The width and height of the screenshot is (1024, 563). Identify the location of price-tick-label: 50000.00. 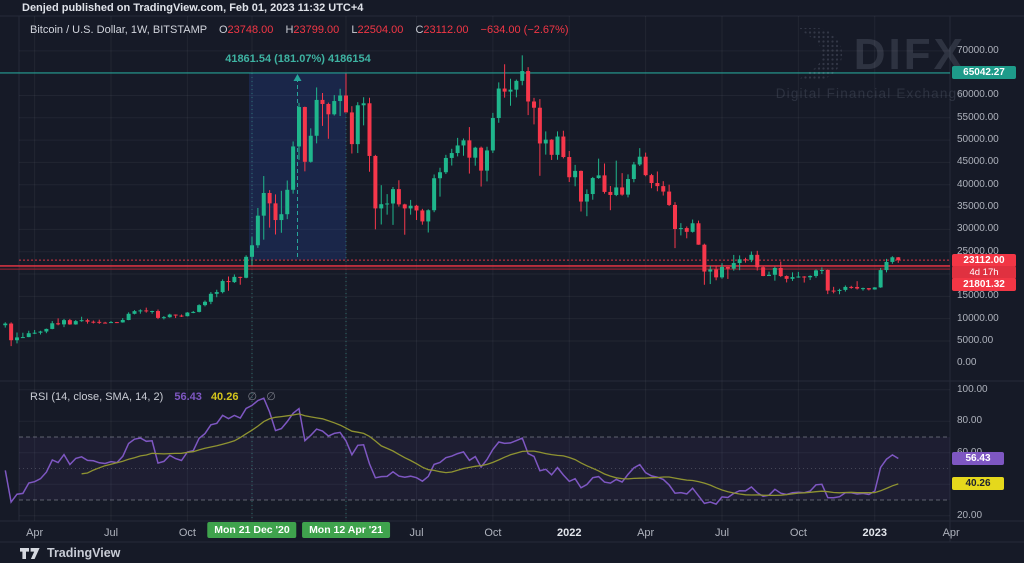
(978, 140).